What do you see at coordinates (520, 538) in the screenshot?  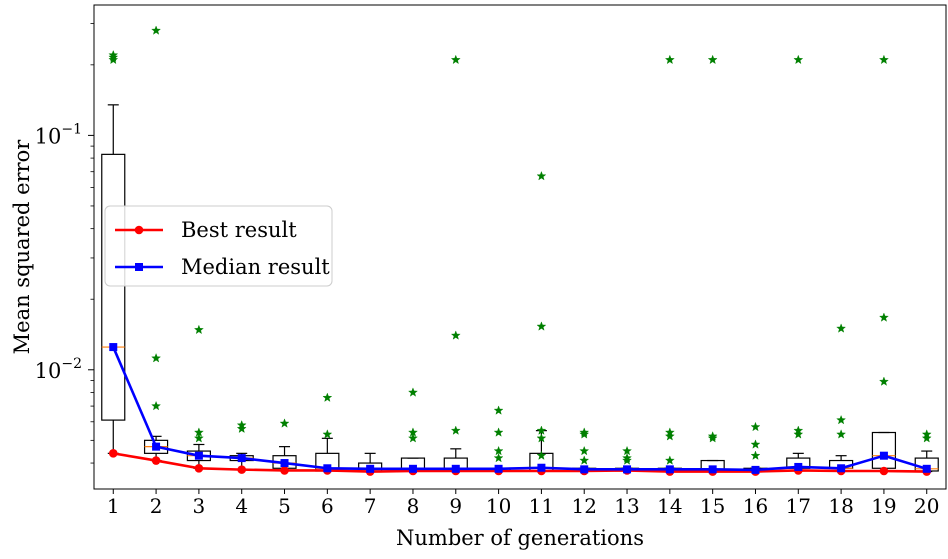 I see `x-axis-label: Number of generations` at bounding box center [520, 538].